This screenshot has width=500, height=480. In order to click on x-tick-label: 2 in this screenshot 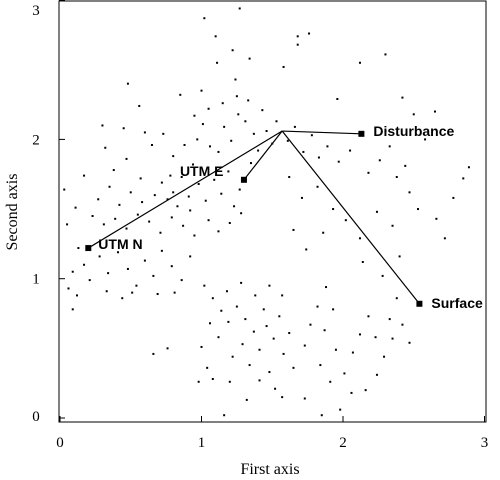, I will do `click(343, 443)`.